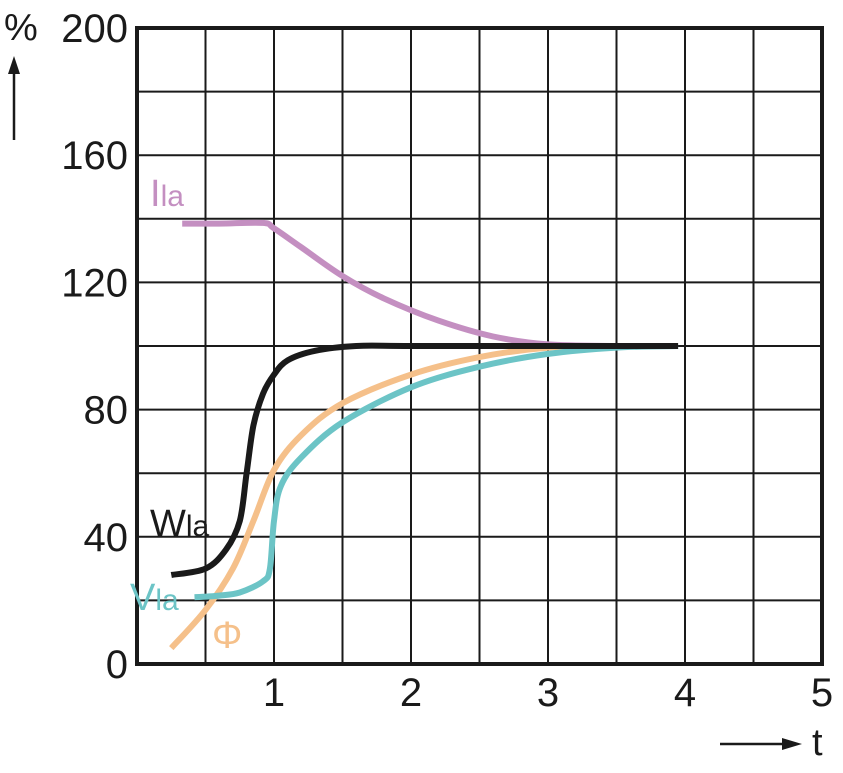  Describe the element at coordinates (548, 693) in the screenshot. I see `x-tick-label: 3` at that location.